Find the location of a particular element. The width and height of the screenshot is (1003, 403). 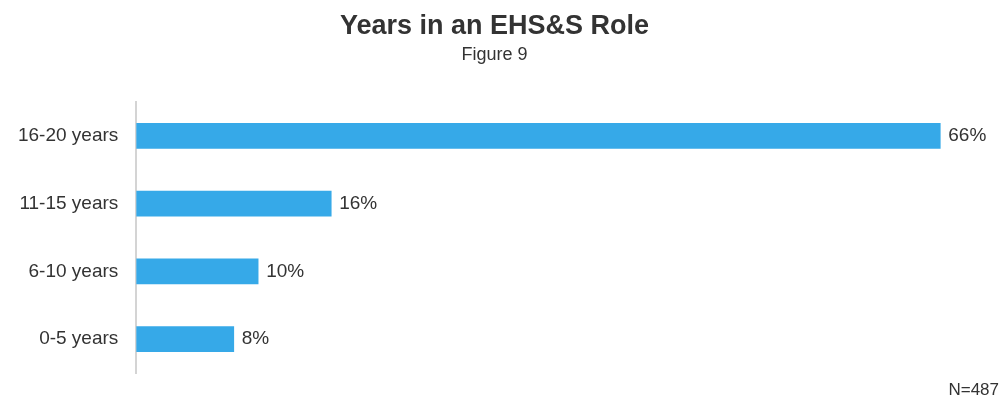

data-label: 10% is located at coordinates (285, 270).